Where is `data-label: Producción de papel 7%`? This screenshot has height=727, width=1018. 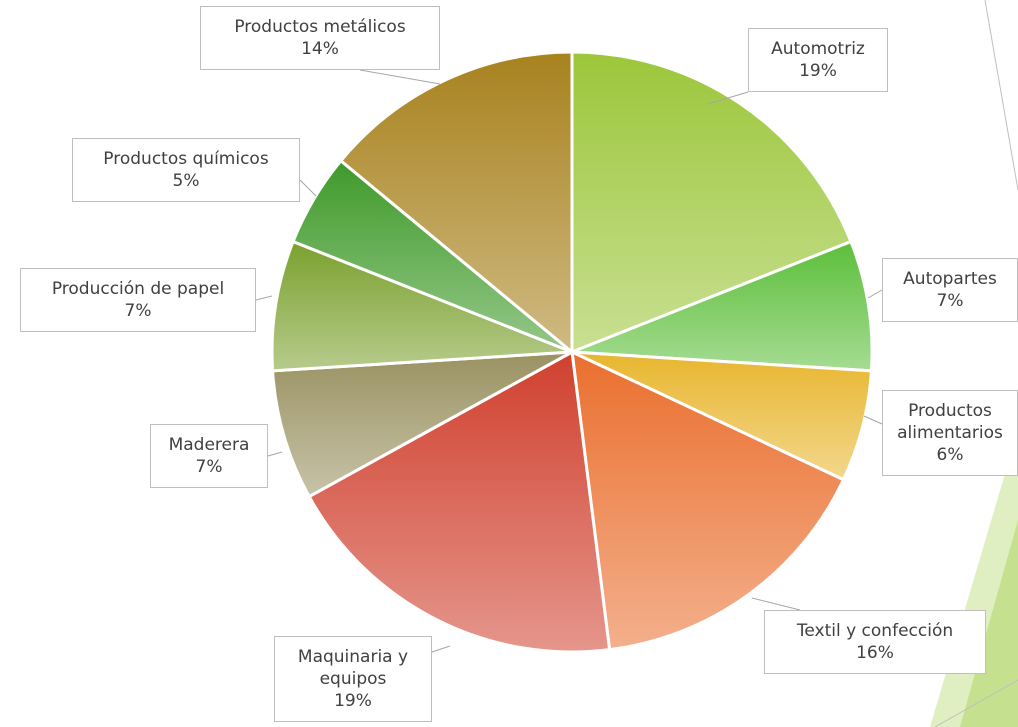
data-label: Producción de papel 7% is located at coordinates (138, 300).